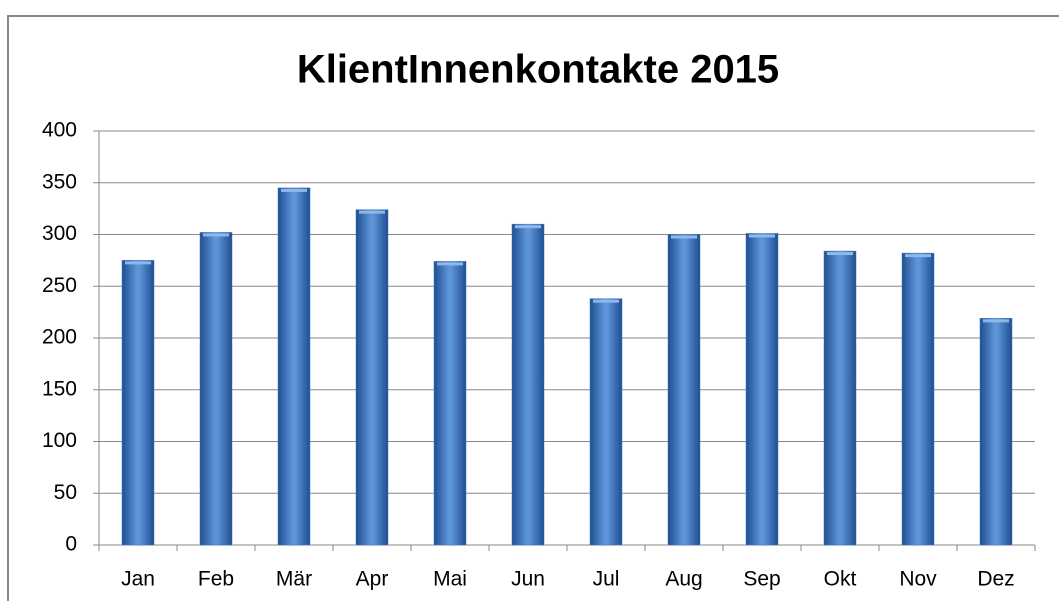 This screenshot has width=1059, height=601. What do you see at coordinates (59, 440) in the screenshot?
I see `y-tick-label: 100` at bounding box center [59, 440].